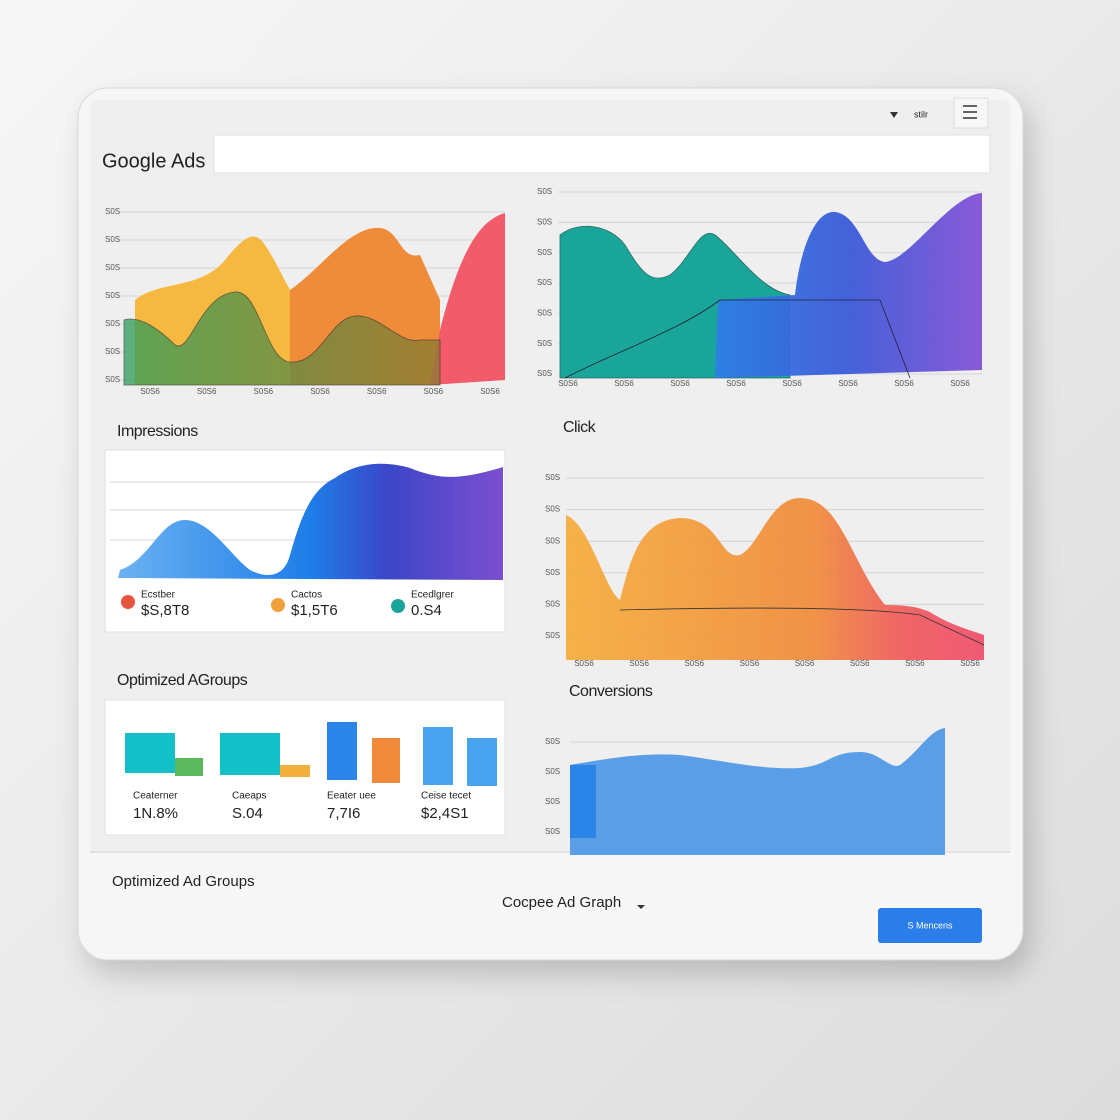 The width and height of the screenshot is (1120, 1120). I want to click on stat-value: 7,7I6, so click(343, 813).